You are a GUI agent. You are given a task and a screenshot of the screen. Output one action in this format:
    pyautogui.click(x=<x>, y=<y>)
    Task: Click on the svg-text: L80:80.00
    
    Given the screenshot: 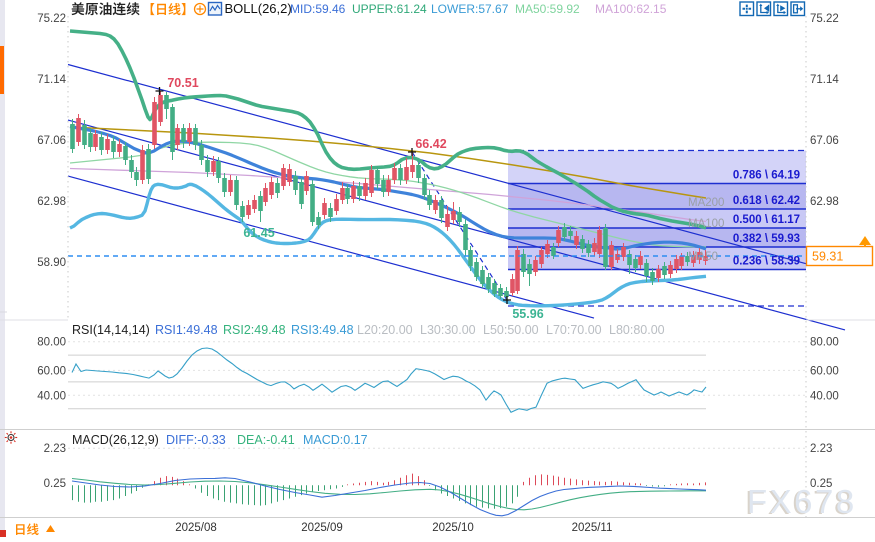 What is the action you would take?
    pyautogui.click(x=637, y=330)
    